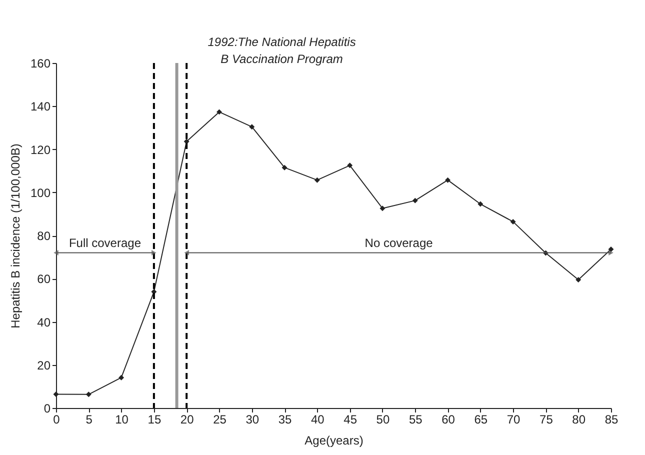  Describe the element at coordinates (187, 419) in the screenshot. I see `x-tick-label: 20` at that location.